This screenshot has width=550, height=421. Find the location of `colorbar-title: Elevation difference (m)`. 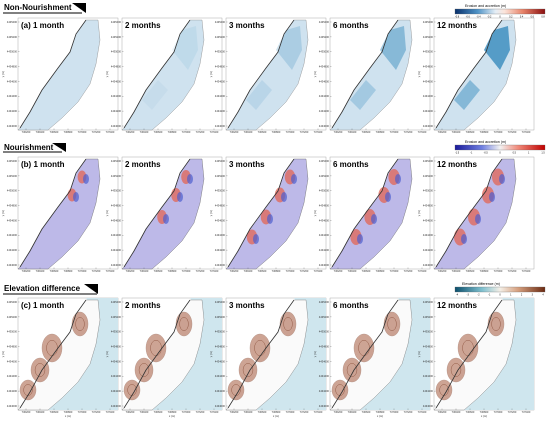

colorbar-title: Elevation difference (m) is located at coordinates (481, 284).